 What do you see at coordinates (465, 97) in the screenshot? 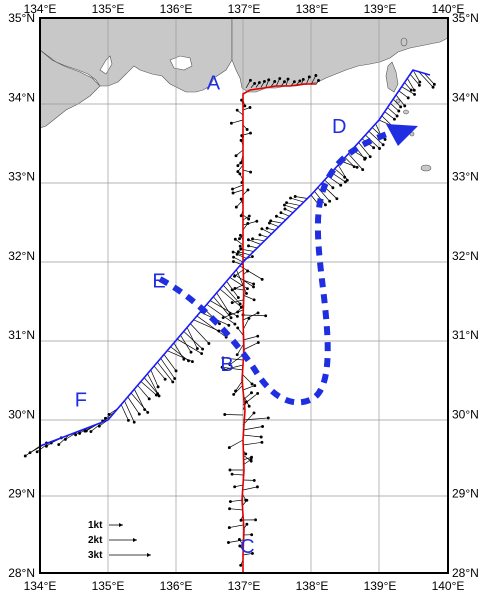
I see `lat-tick-right: 34°N` at bounding box center [465, 97].